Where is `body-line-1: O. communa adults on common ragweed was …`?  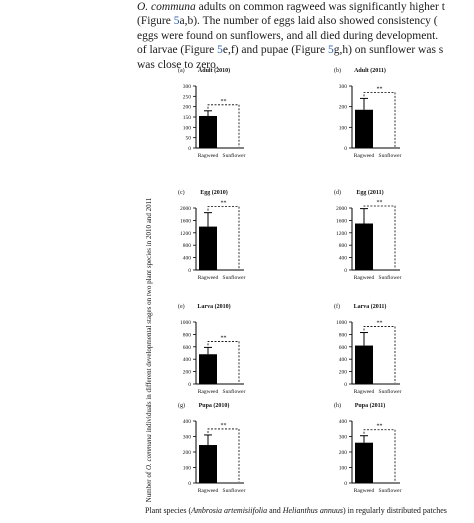 body-line-1: O. communa adults on common ragweed was … is located at coordinates (305, 7).